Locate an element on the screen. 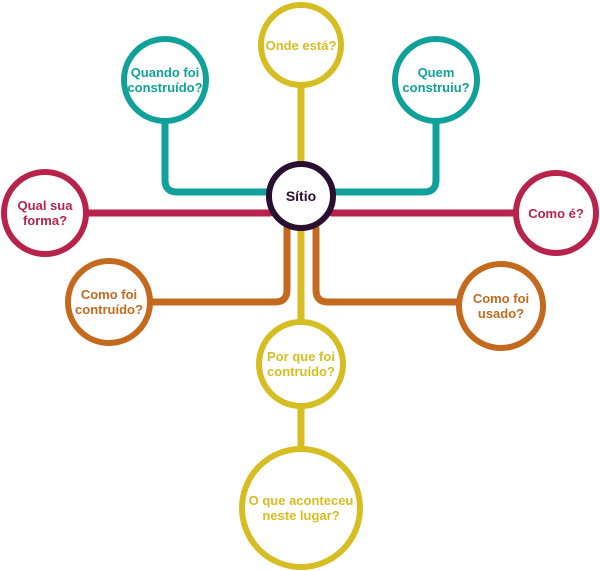 This screenshot has width=600, height=571. connector-como-foi-construido is located at coordinates (219, 265).